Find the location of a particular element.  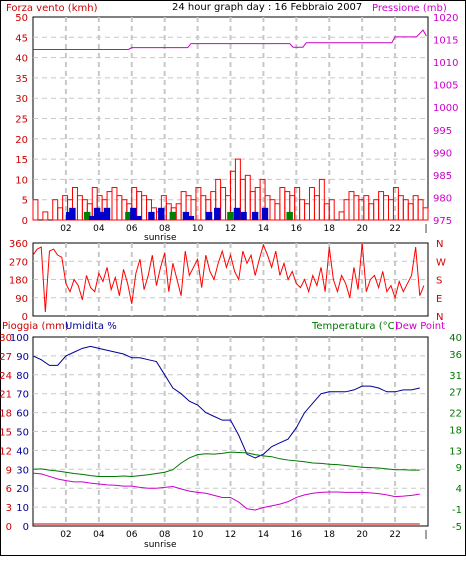

humidity-ytick-label: 80 is located at coordinates (22, 376).